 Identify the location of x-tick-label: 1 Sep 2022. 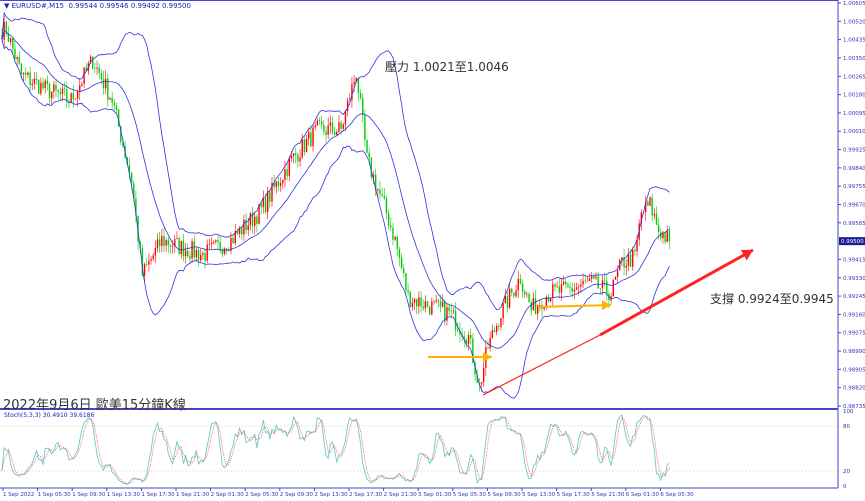
(18, 495).